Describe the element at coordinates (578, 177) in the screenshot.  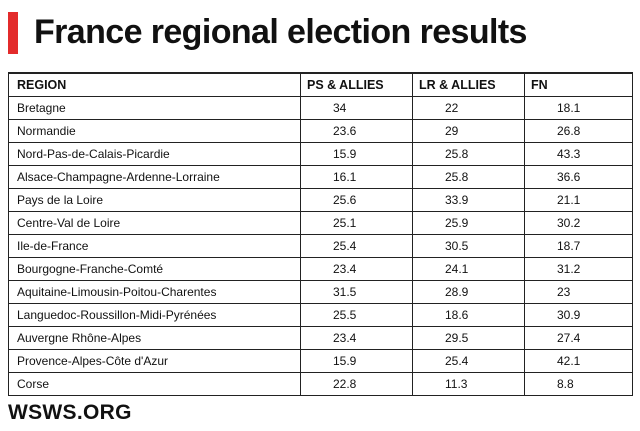
I see `cell-fn: 36.6` at that location.